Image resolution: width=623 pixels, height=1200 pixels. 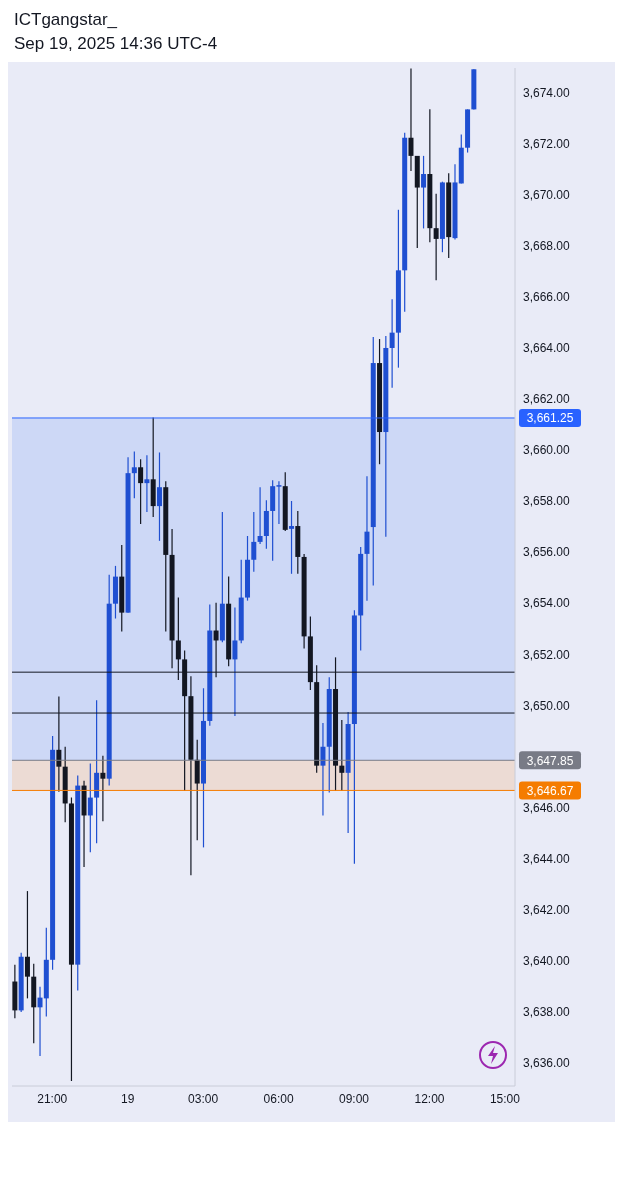 I want to click on y-tick-label: 3,652.00, so click(x=547, y=654).